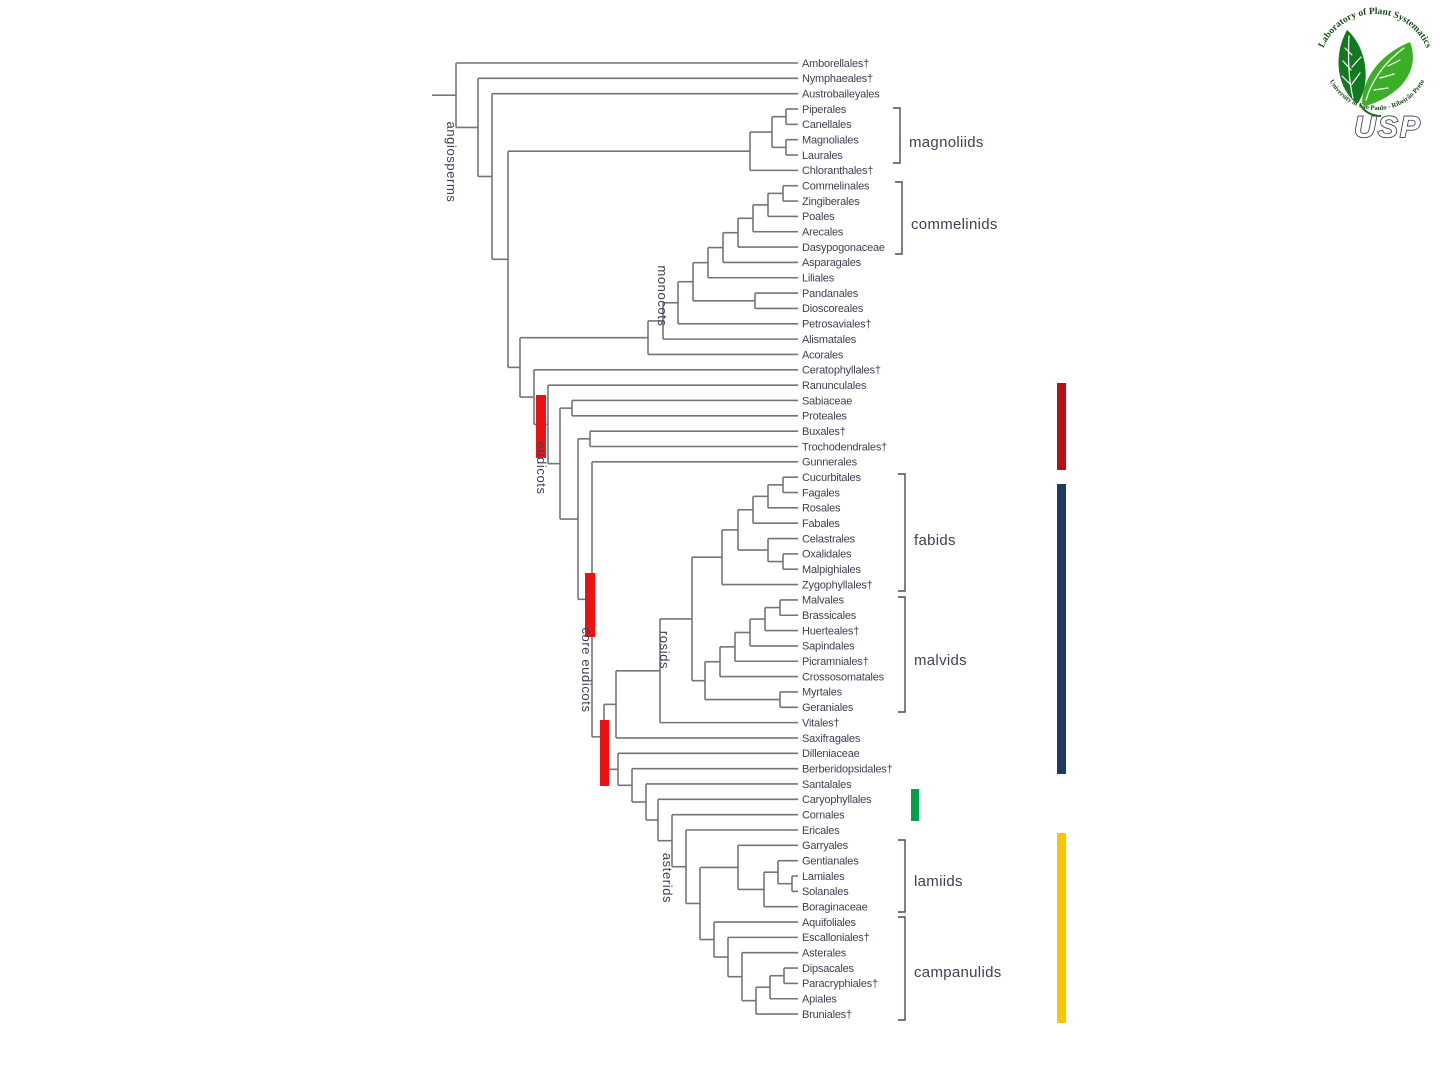 This screenshot has height=1080, width=1440. I want to click on taxon-label: Malvales, so click(823, 601).